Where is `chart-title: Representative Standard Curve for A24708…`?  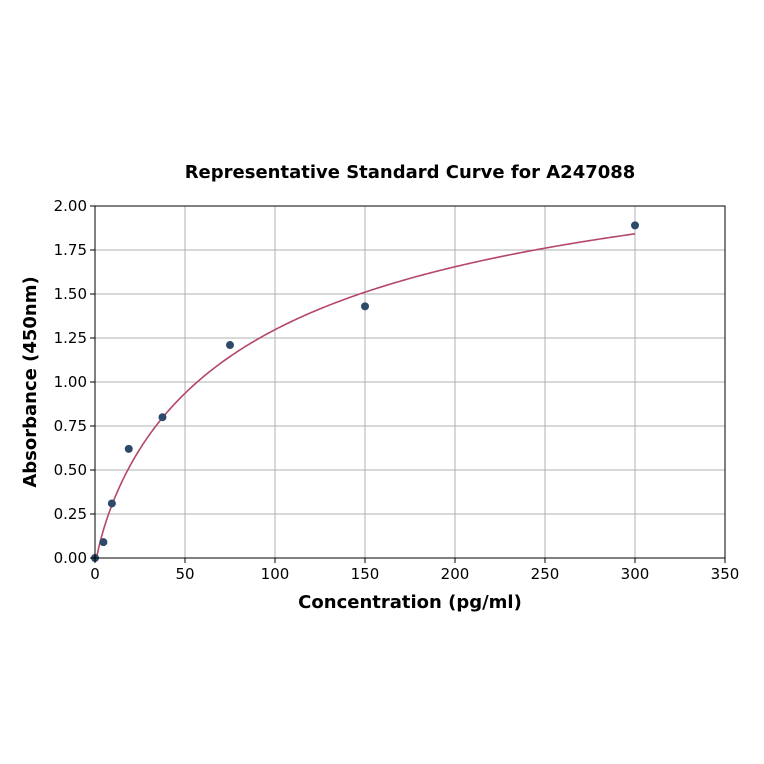 chart-title: Representative Standard Curve for A24708… is located at coordinates (410, 172).